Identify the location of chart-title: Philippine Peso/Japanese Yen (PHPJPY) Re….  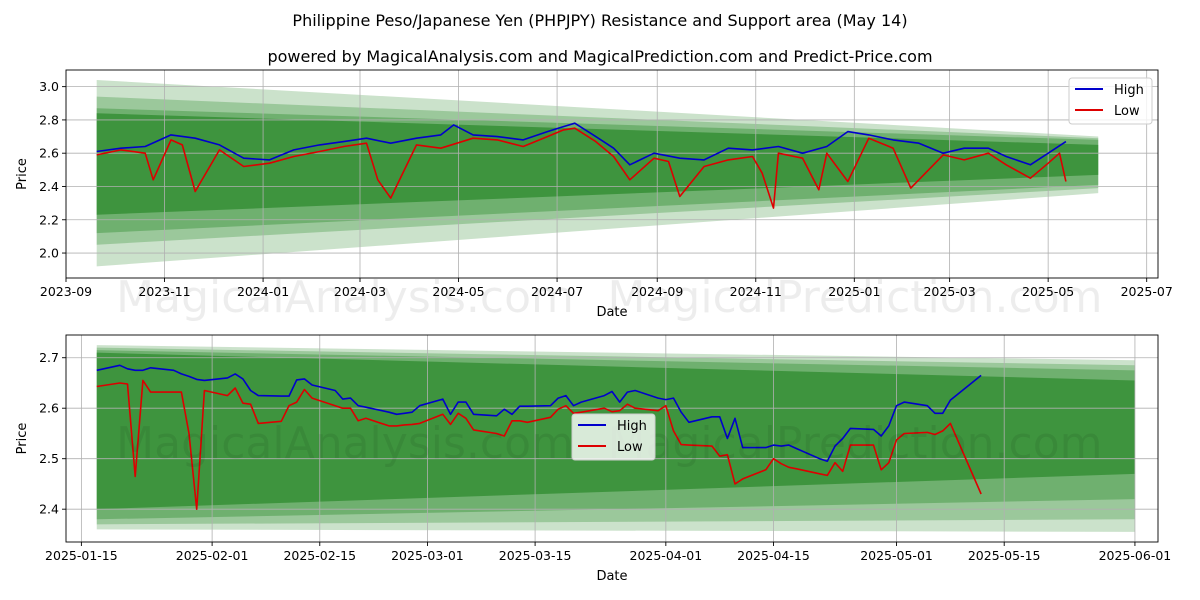
(599, 20).